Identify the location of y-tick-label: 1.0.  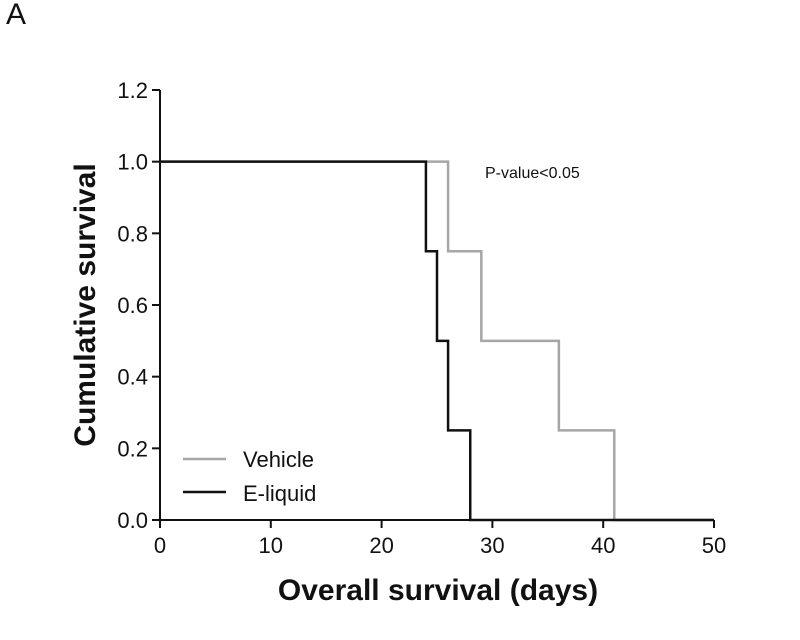
(132, 162).